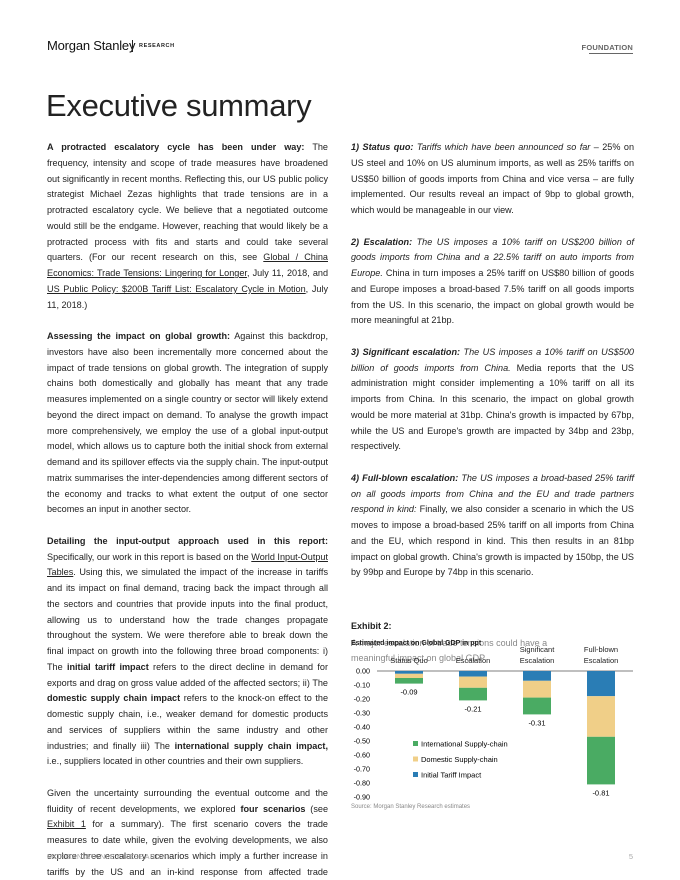 This screenshot has width=680, height=880. I want to click on text-run: domestic supply chain impact, so click(114, 698).